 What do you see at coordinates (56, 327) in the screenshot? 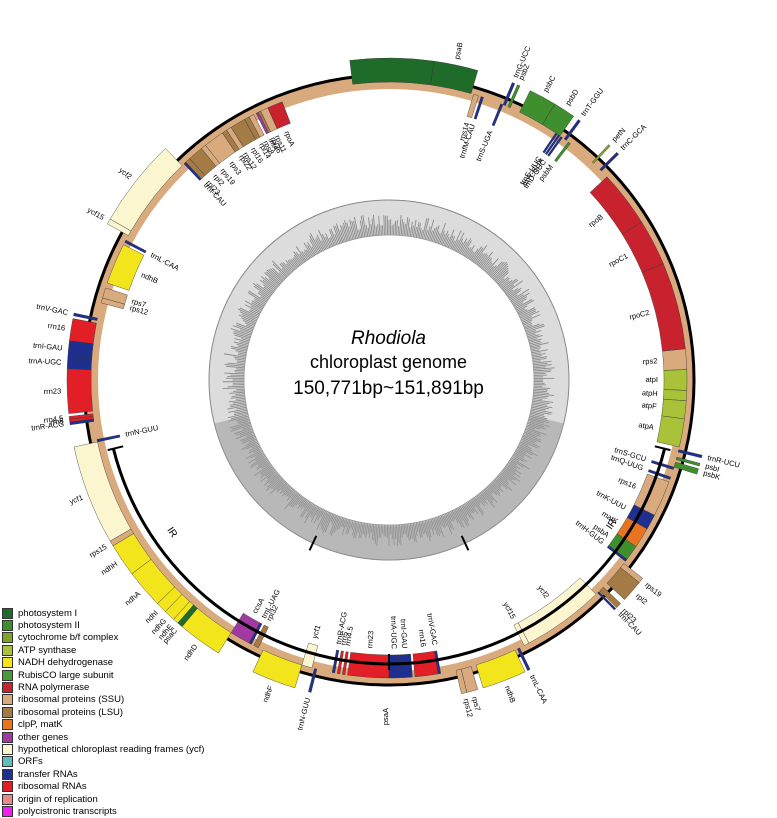
I see `gene-label-rrn16: rrn16` at bounding box center [56, 327].